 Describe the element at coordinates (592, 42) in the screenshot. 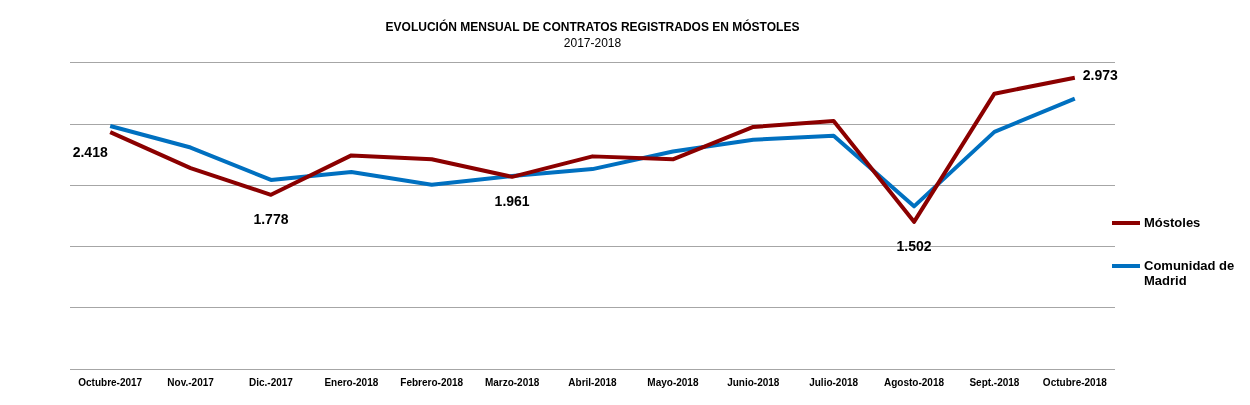

I see `chart-subtitle: 2017-2018` at that location.